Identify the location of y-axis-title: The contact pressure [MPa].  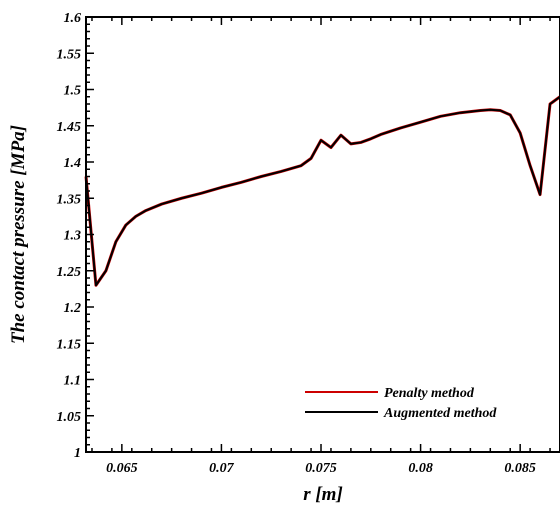
(18, 234).